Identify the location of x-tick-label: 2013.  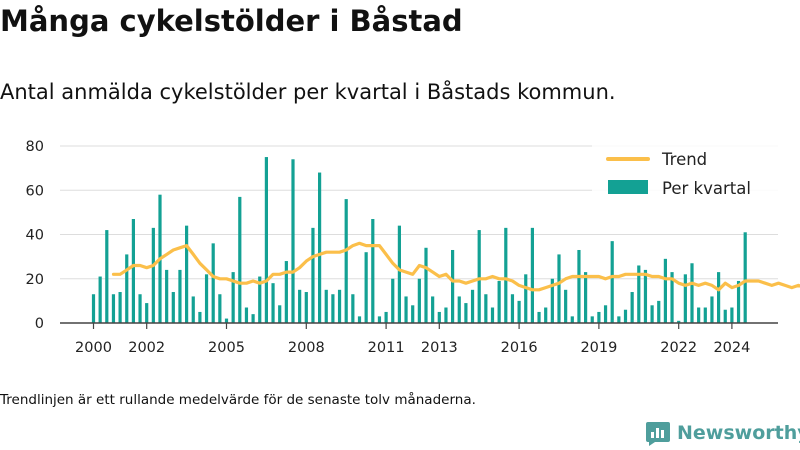
(439, 348).